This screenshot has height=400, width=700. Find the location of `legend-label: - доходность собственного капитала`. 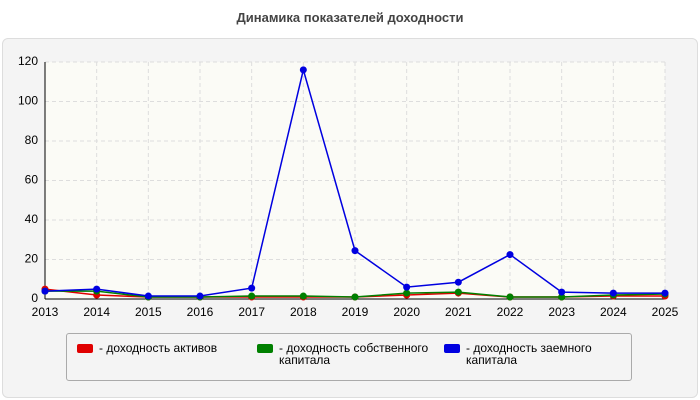

legend-label: - доходность собственного капитала is located at coordinates (354, 354).